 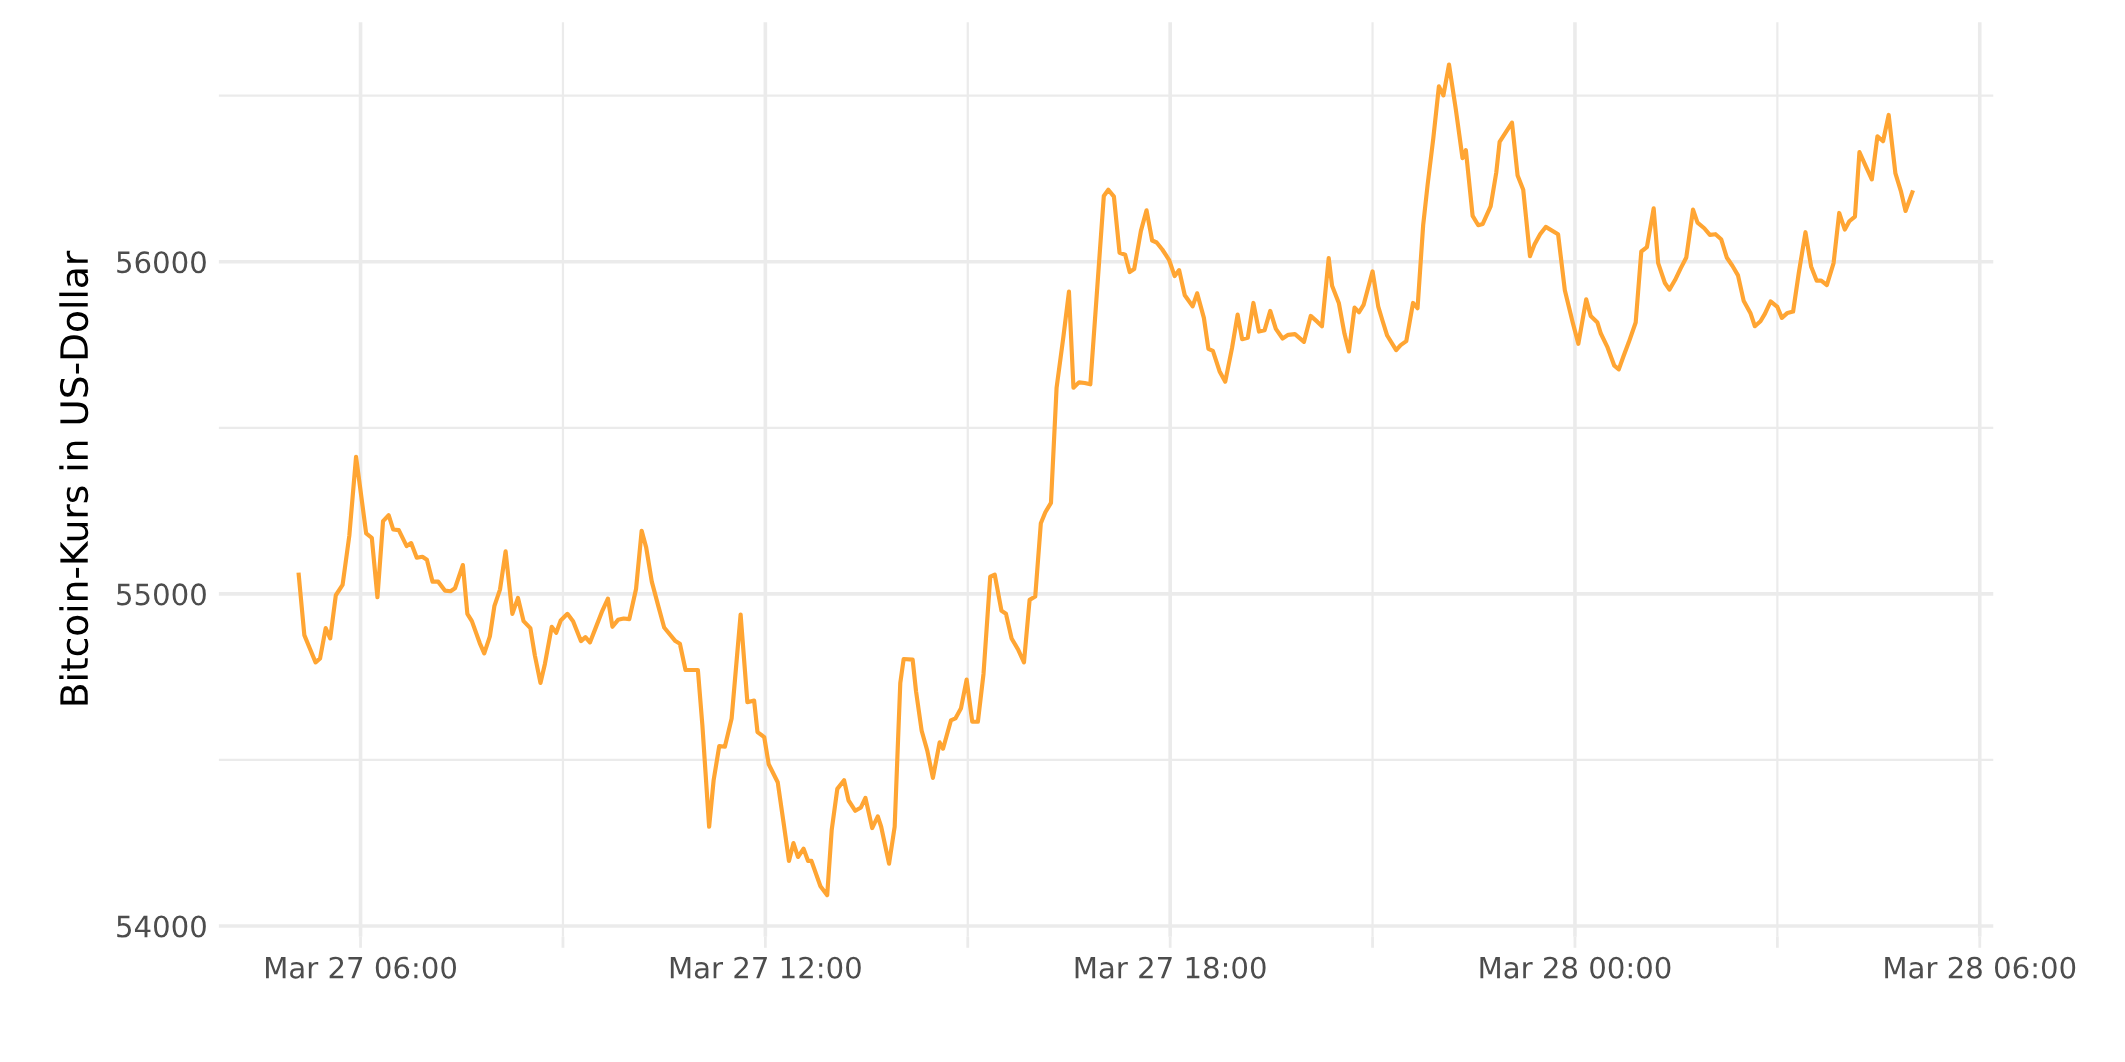 I want to click on y-tick-label: 54000, so click(x=161, y=926).